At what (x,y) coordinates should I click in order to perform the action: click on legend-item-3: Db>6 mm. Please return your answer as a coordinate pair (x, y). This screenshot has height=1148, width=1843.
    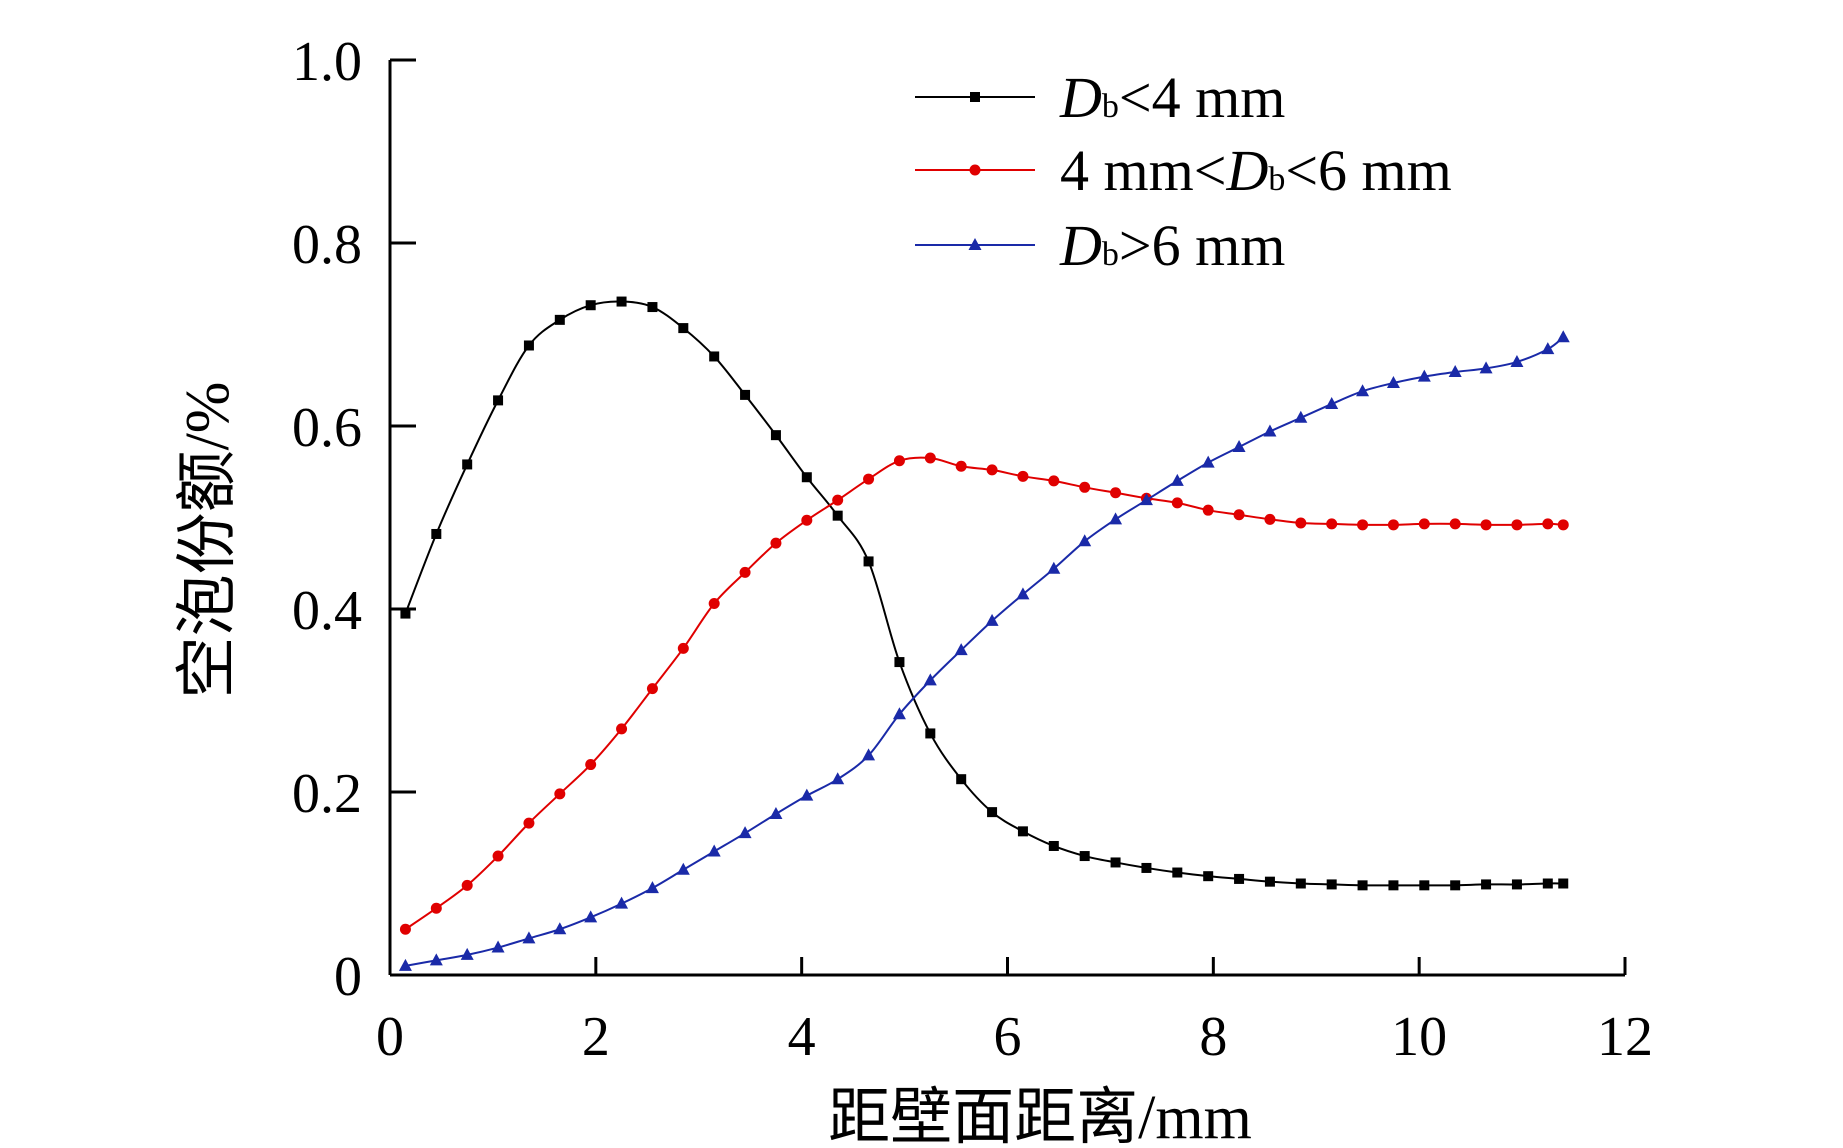
    Looking at the image, I should click on (1100, 245).